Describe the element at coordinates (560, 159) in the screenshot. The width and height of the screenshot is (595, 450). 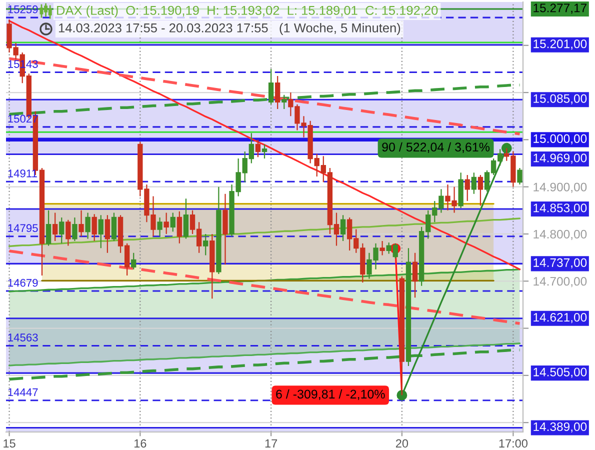
I see `ref-line-label: 14.969,00` at that location.